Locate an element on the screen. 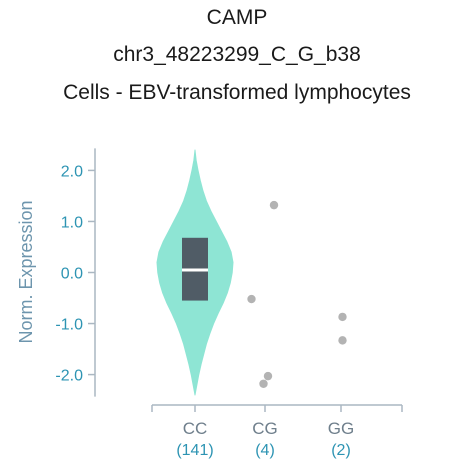 Image resolution: width=474 pixels, height=466 pixels. x-axis: CC (141) CG (4) GG (2) is located at coordinates (277, 431).